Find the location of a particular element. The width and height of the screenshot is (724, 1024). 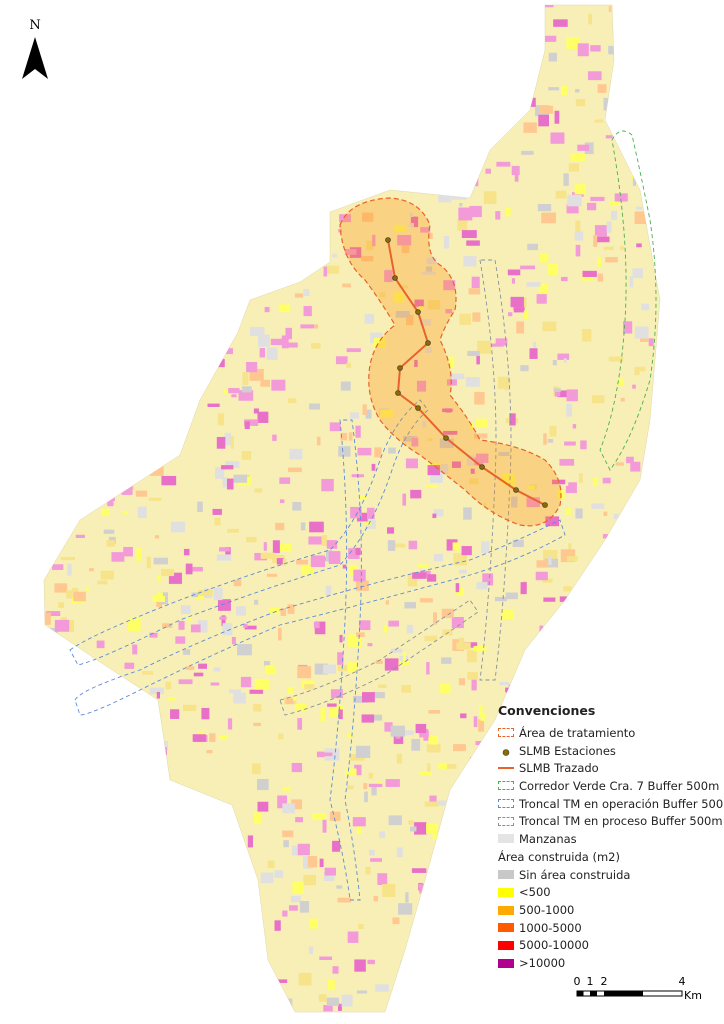

north-arrow: N is located at coordinates (35, 51).